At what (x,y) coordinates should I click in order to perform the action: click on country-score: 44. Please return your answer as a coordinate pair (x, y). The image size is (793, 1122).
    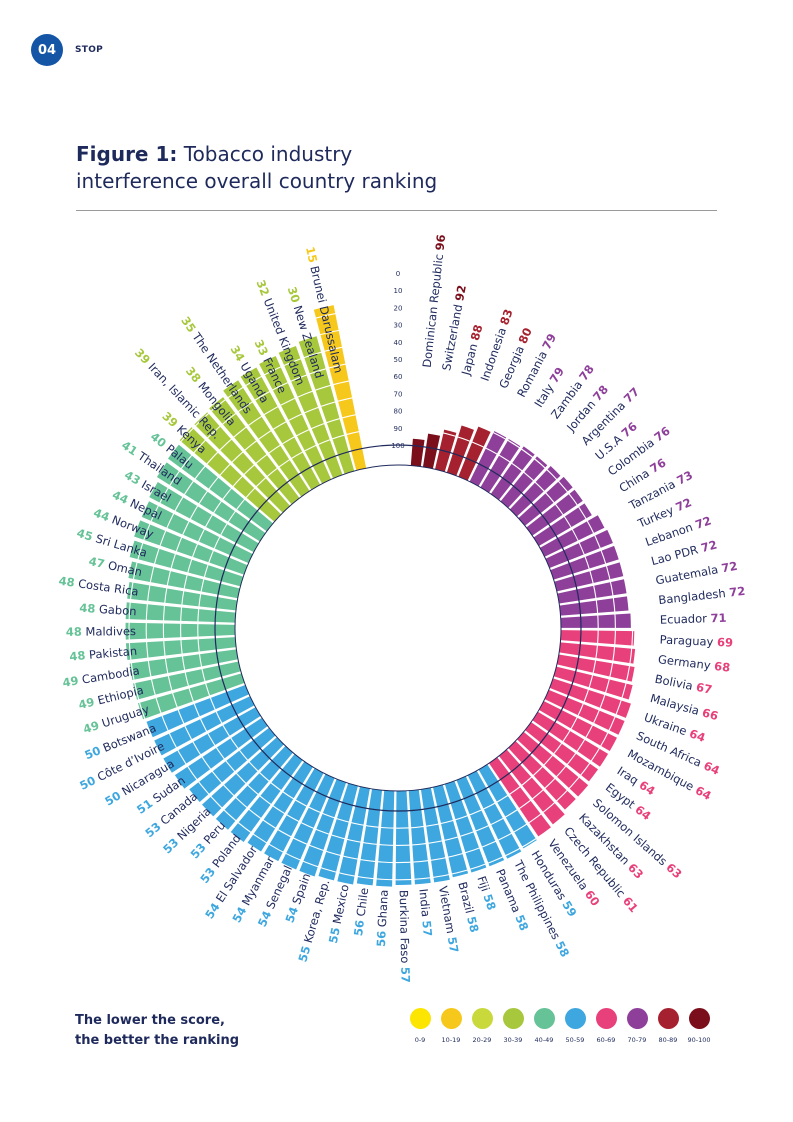
    Looking at the image, I should click on (120, 496).